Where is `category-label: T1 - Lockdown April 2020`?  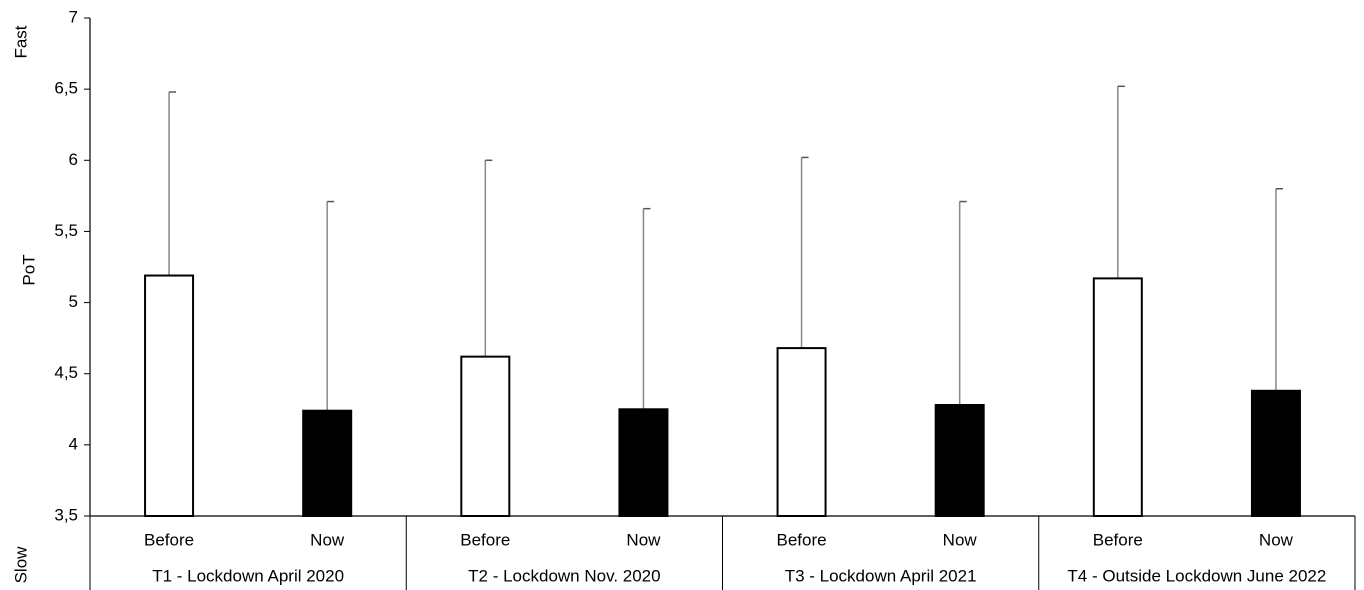 category-label: T1 - Lockdown April 2020 is located at coordinates (248, 575).